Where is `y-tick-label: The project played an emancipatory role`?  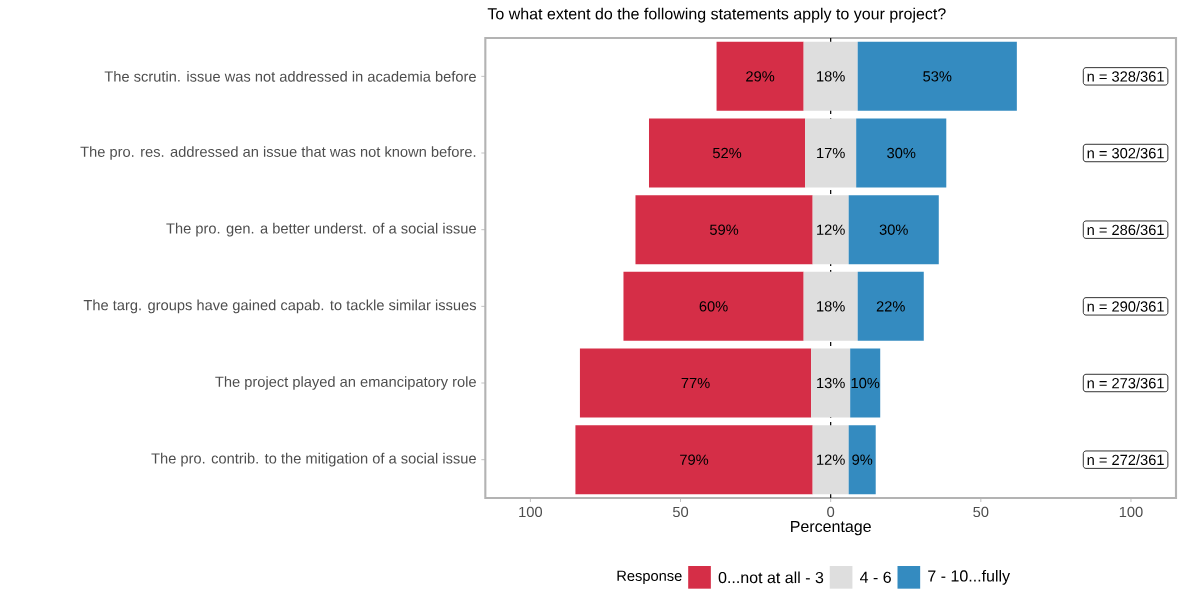
y-tick-label: The project played an emancipatory role is located at coordinates (345, 383).